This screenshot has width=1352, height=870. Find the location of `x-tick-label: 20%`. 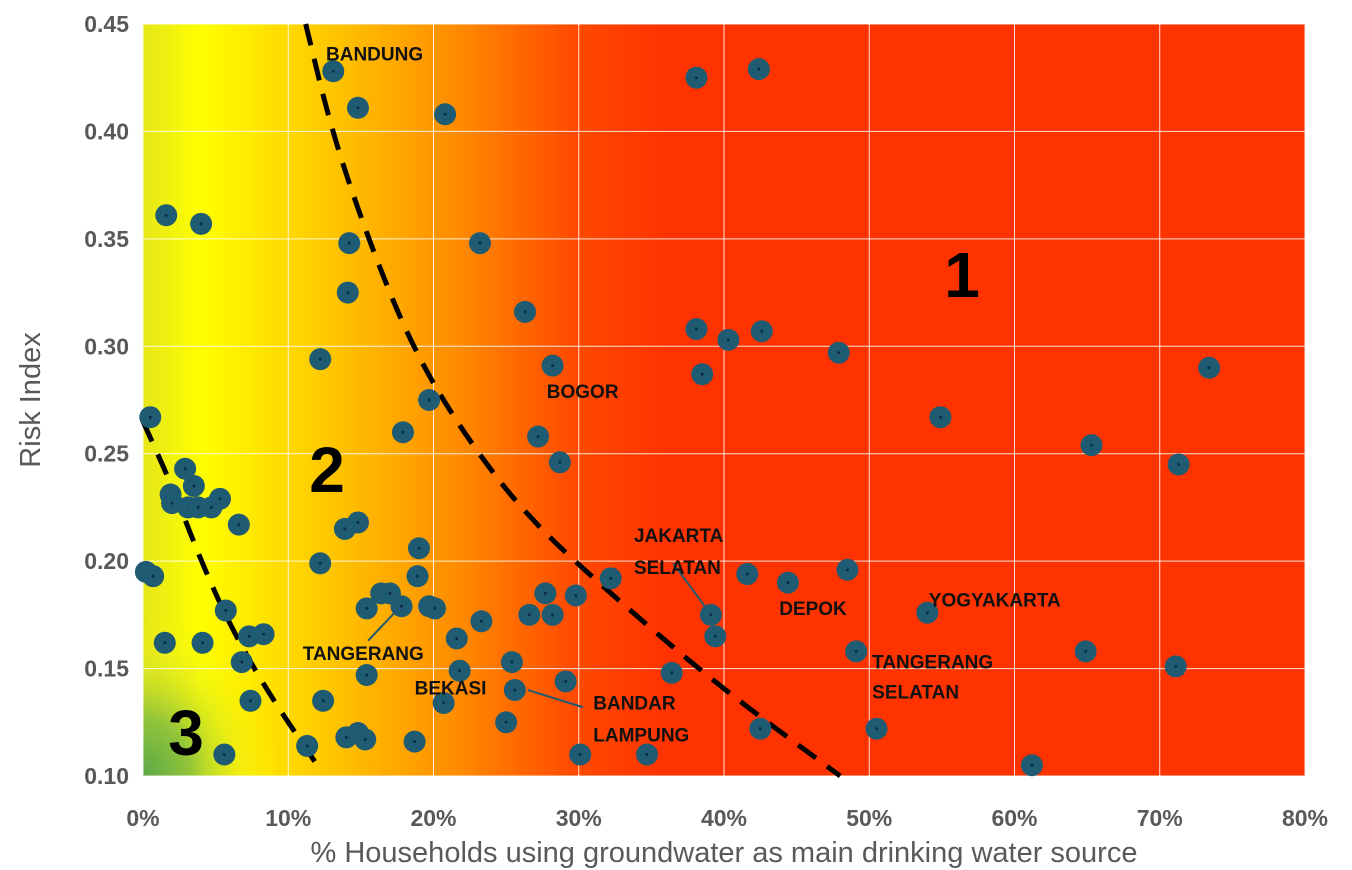

x-tick-label: 20% is located at coordinates (433, 818).